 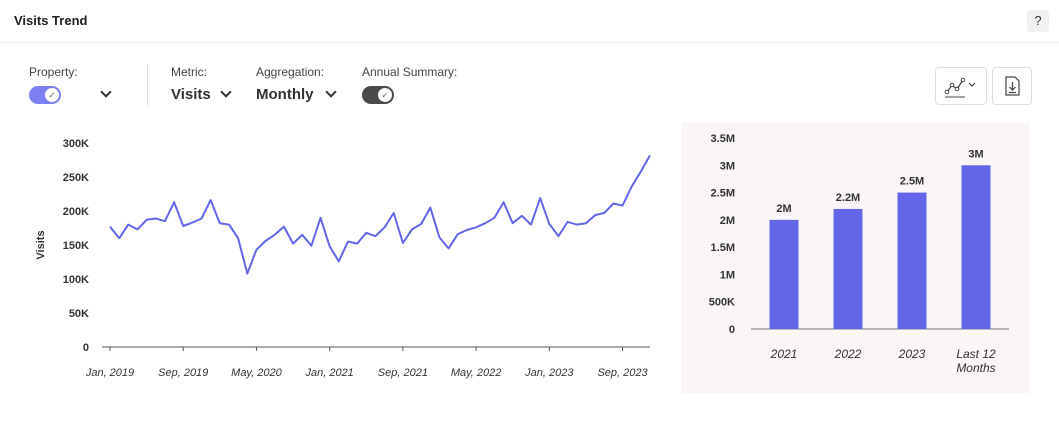 What do you see at coordinates (226, 92) in the screenshot?
I see `metric-chevron-icon` at bounding box center [226, 92].